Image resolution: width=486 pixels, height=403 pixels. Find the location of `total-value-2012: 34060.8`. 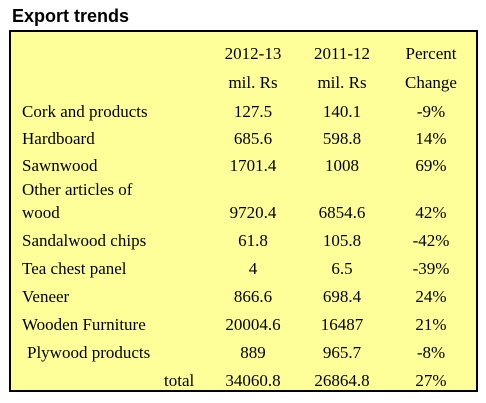

total-value-2012: 34060.8 is located at coordinates (253, 380).